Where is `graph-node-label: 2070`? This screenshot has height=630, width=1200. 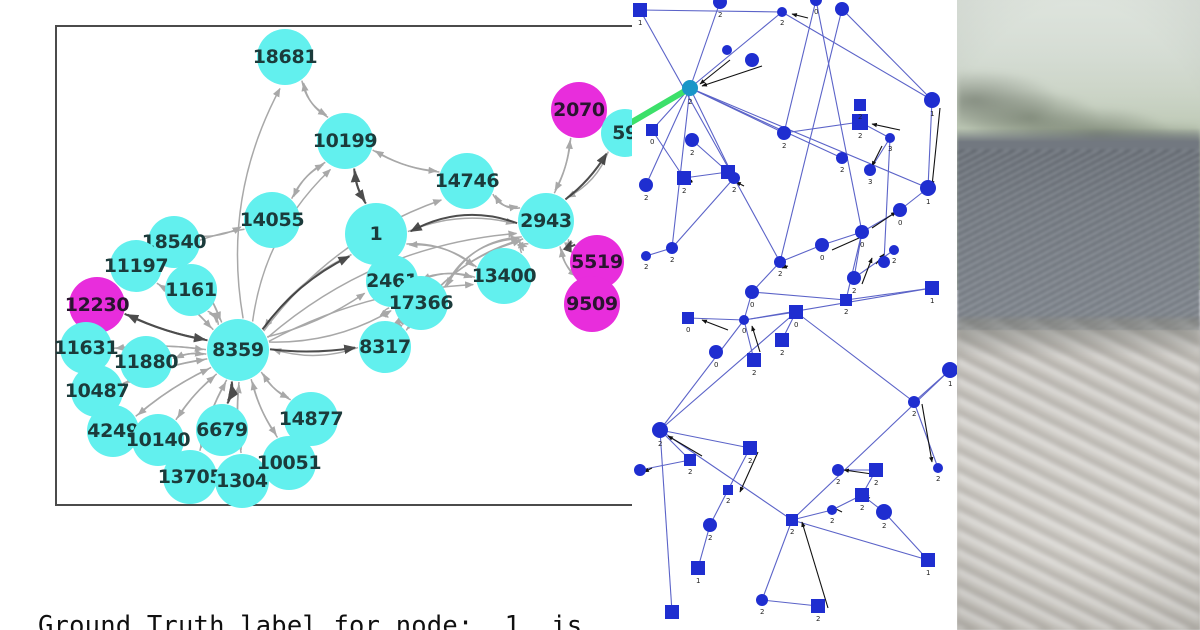 graph-node-label: 2070 is located at coordinates (579, 109).